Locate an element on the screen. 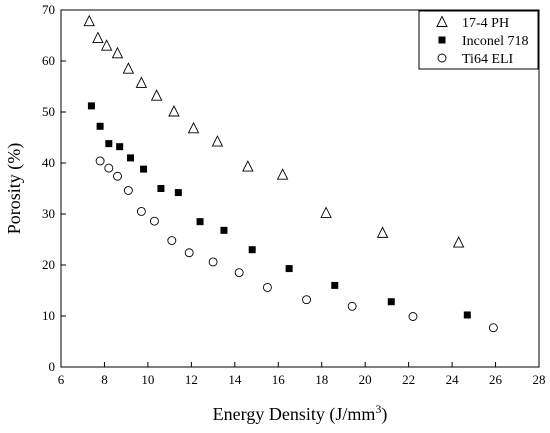  y-tick-label: 70 is located at coordinates (48, 9).